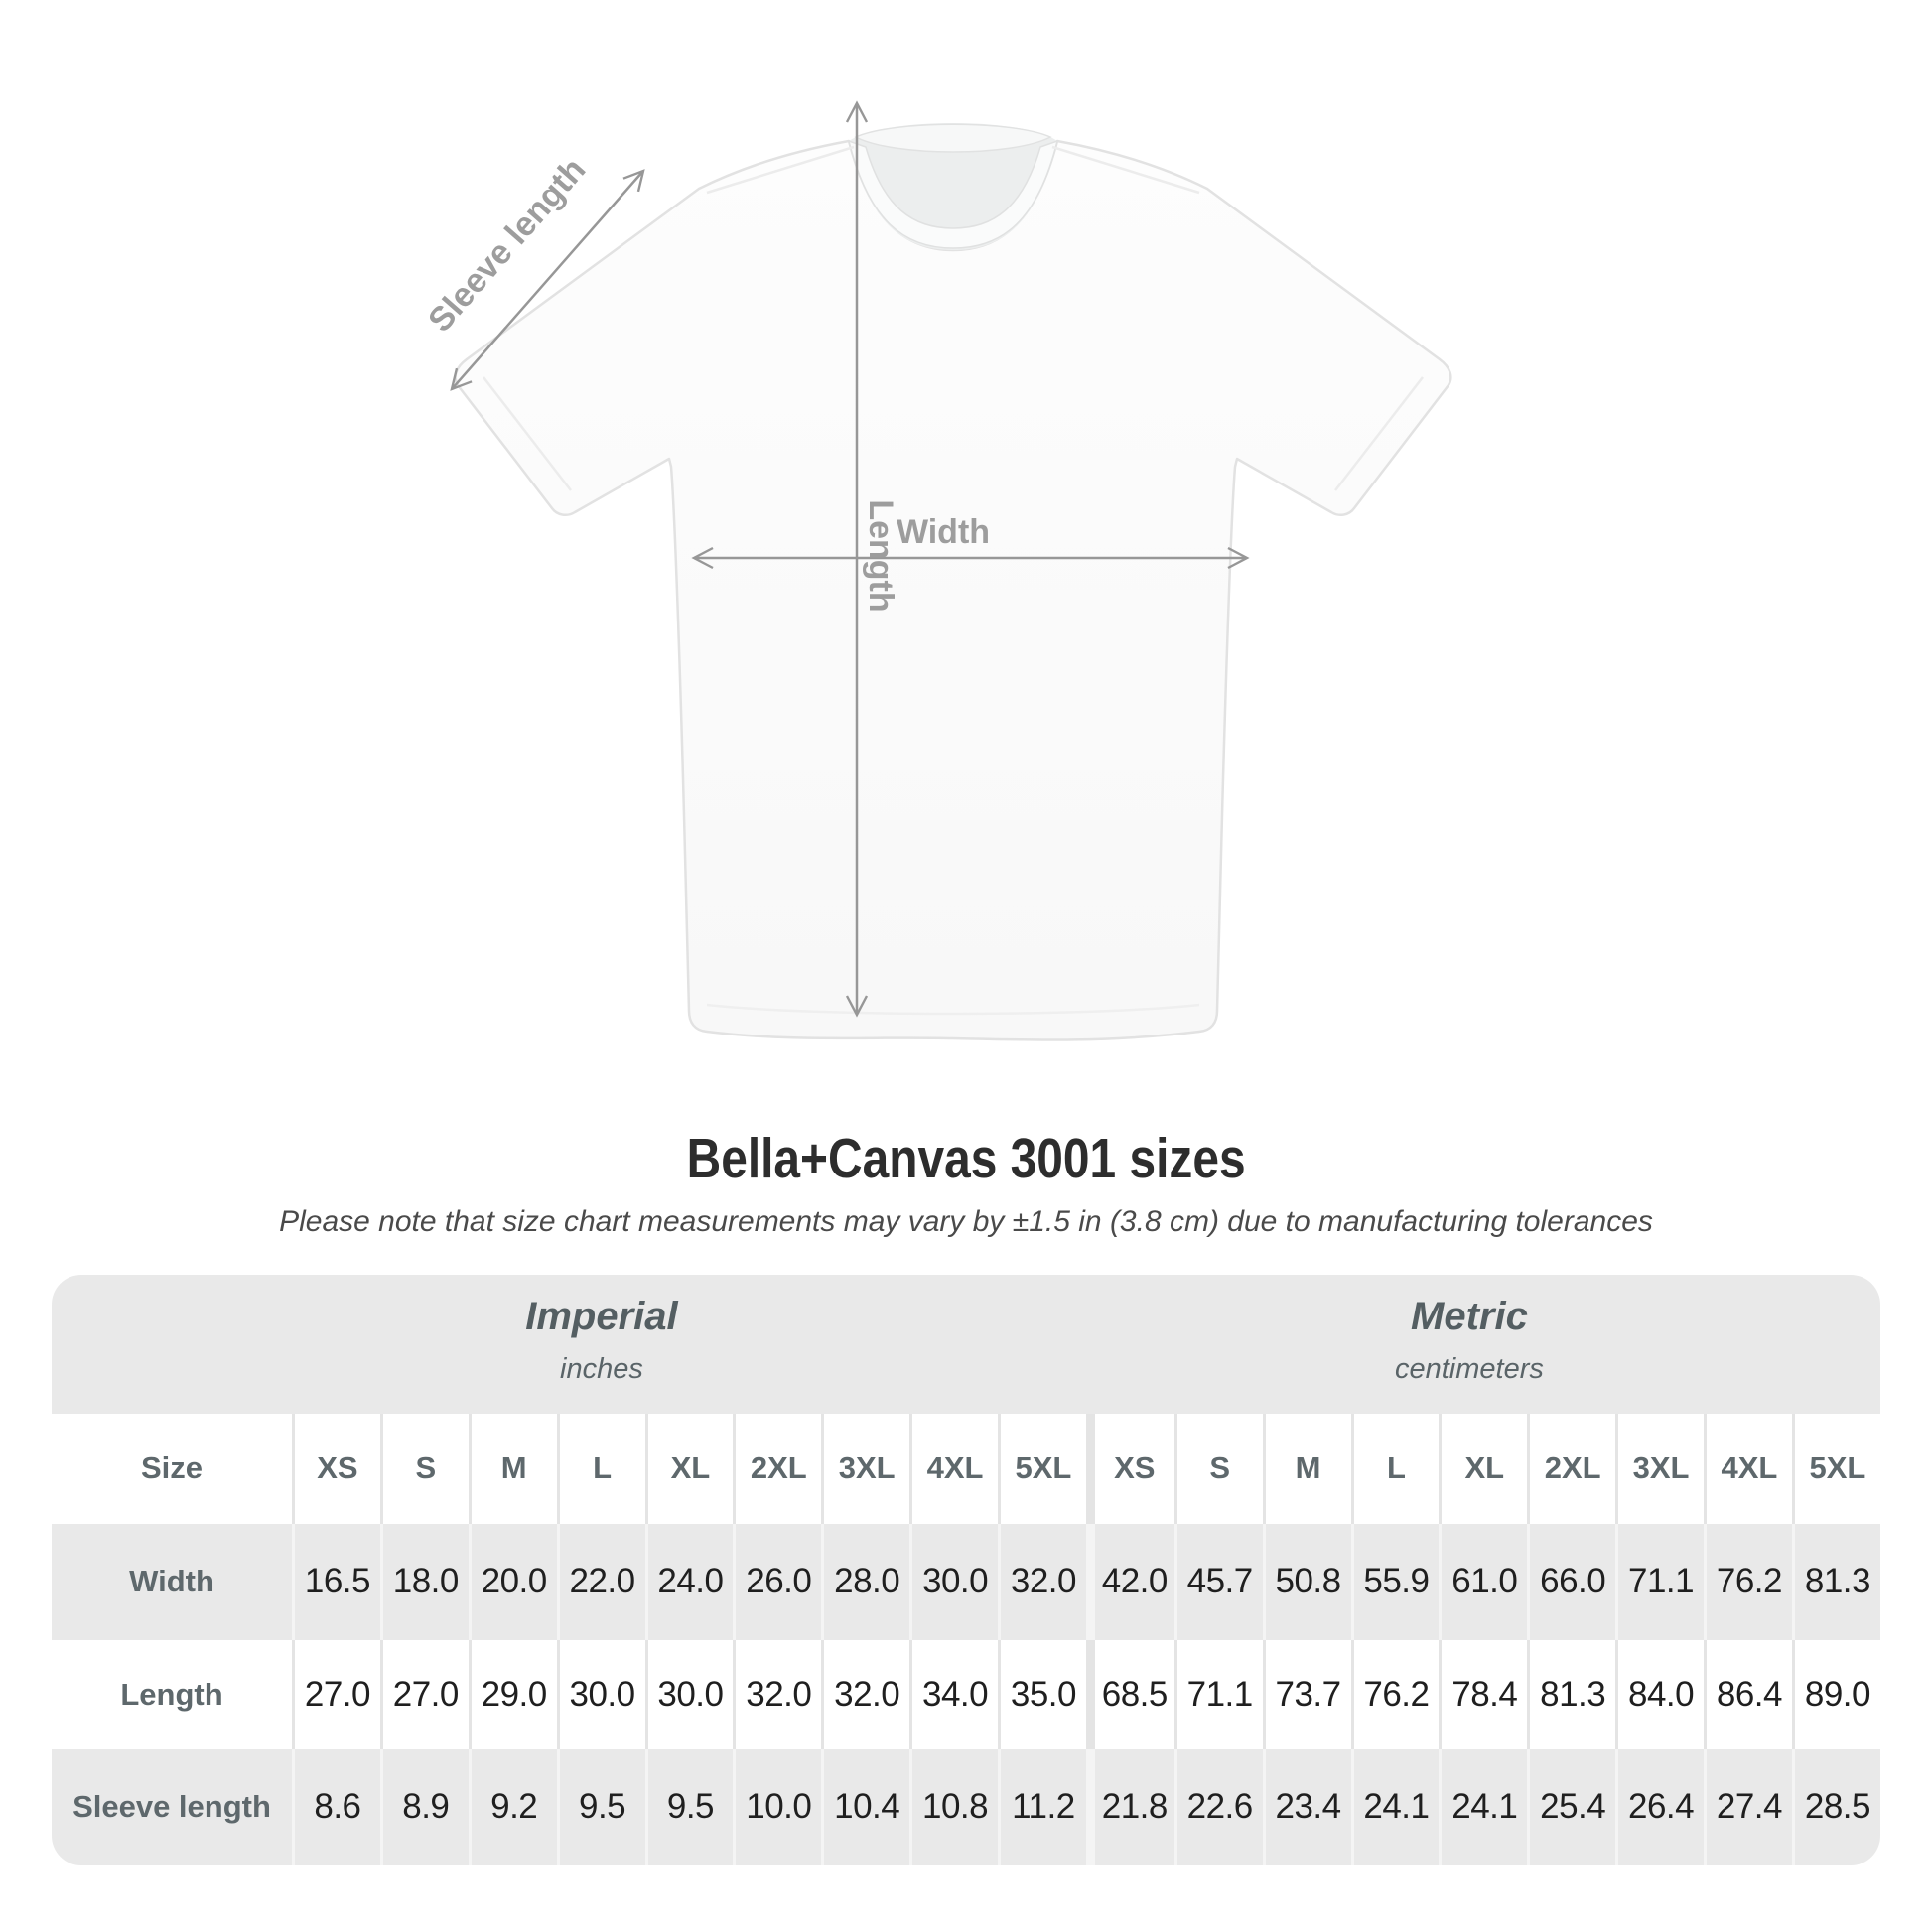  What do you see at coordinates (424, 1581) in the screenshot?
I see `cell-width-imperial-s: 18.0` at bounding box center [424, 1581].